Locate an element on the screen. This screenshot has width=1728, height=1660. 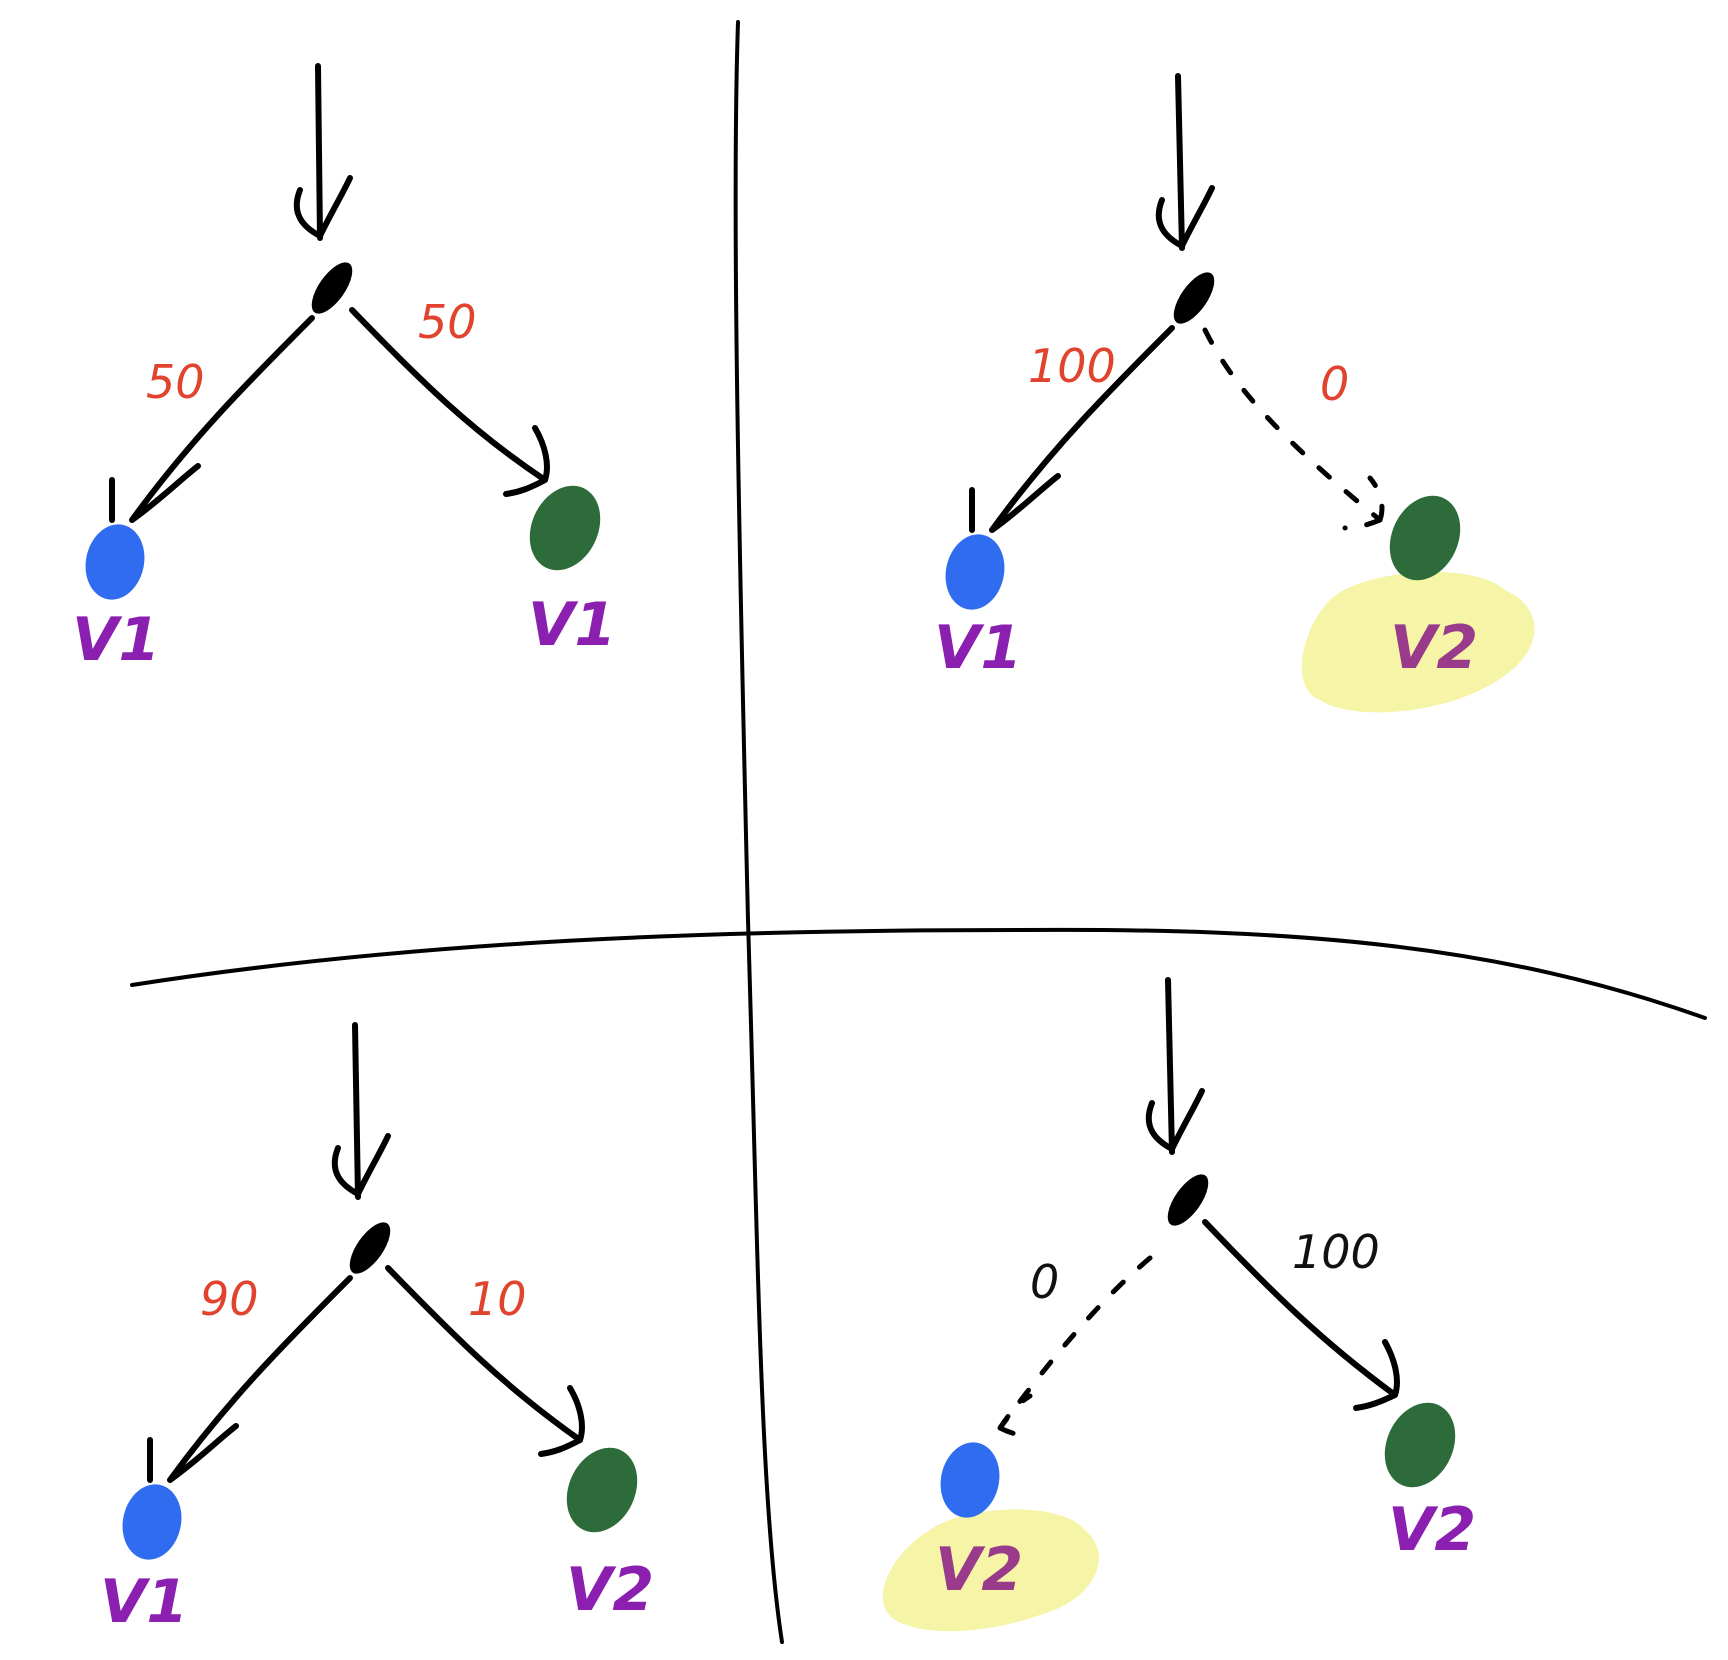
right-edge-dashed is located at coordinates (1293, 429).